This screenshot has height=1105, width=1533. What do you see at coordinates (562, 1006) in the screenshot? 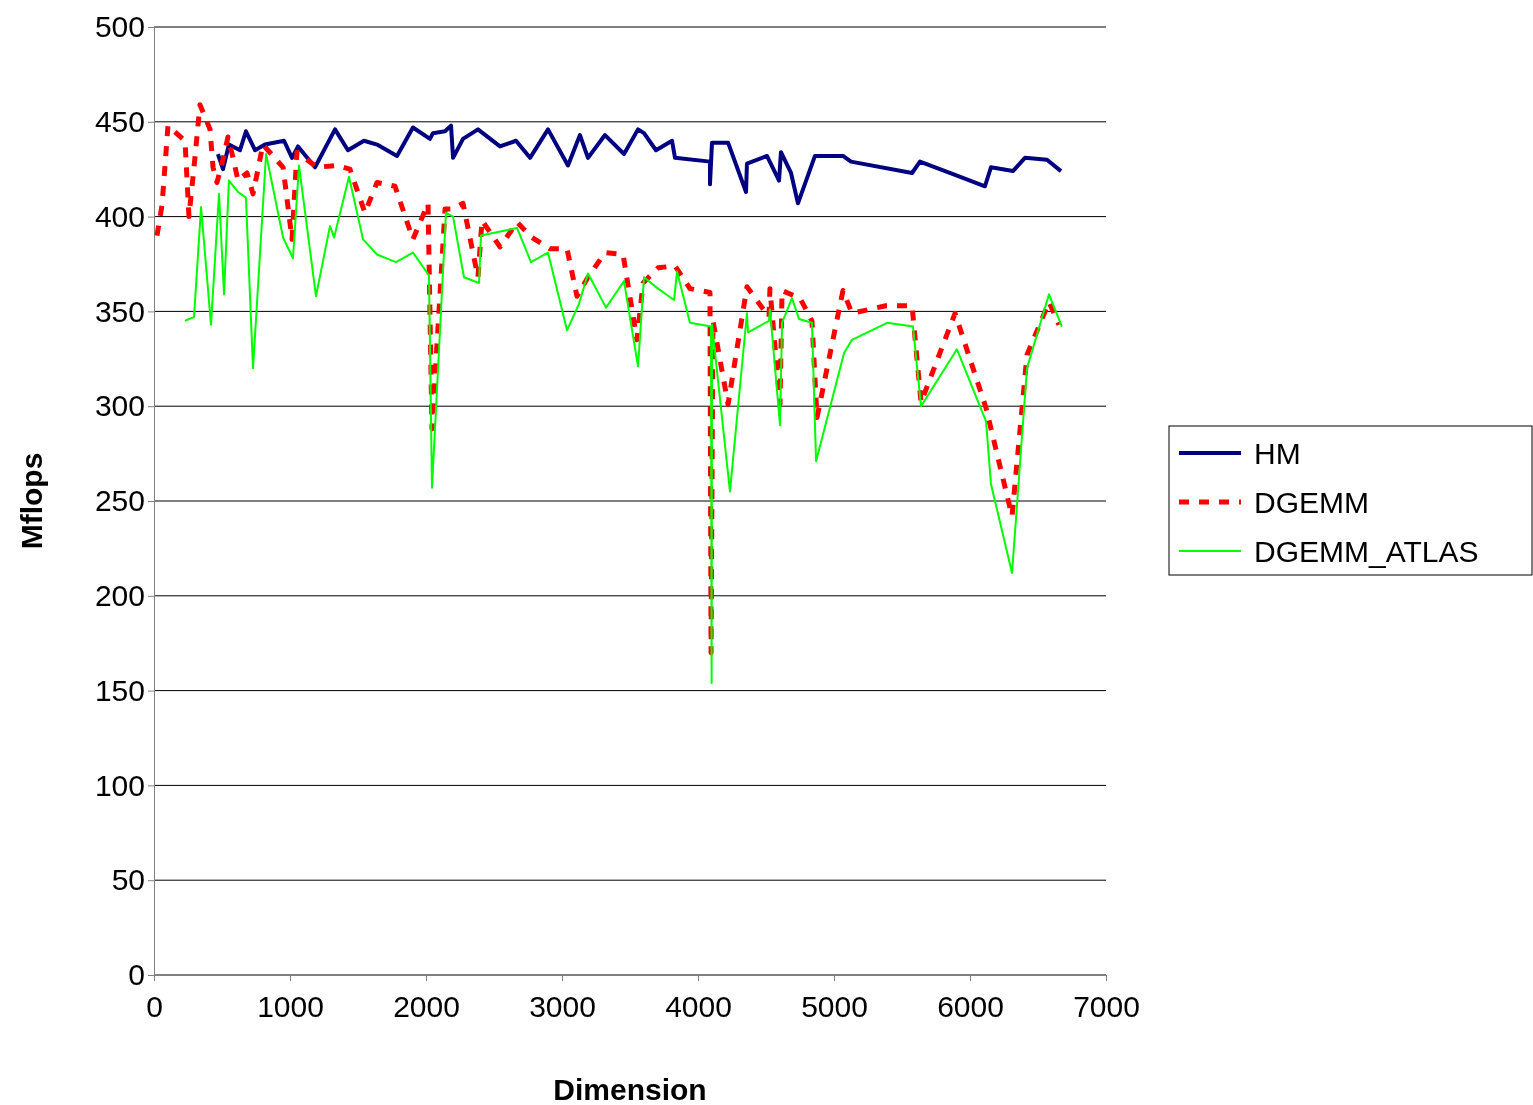
I see `x-tick-label: 3000` at bounding box center [562, 1006].